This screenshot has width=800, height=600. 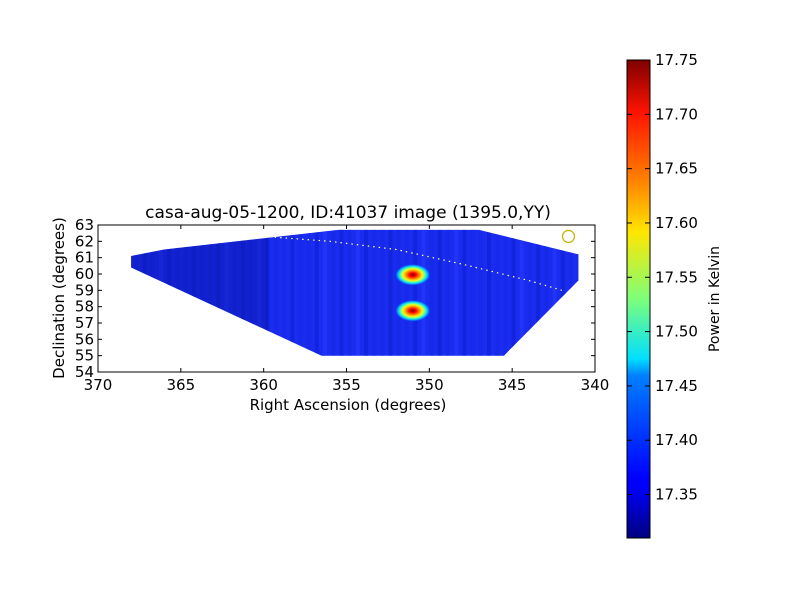 I want to click on y-tick-label: 54, so click(x=84, y=372).